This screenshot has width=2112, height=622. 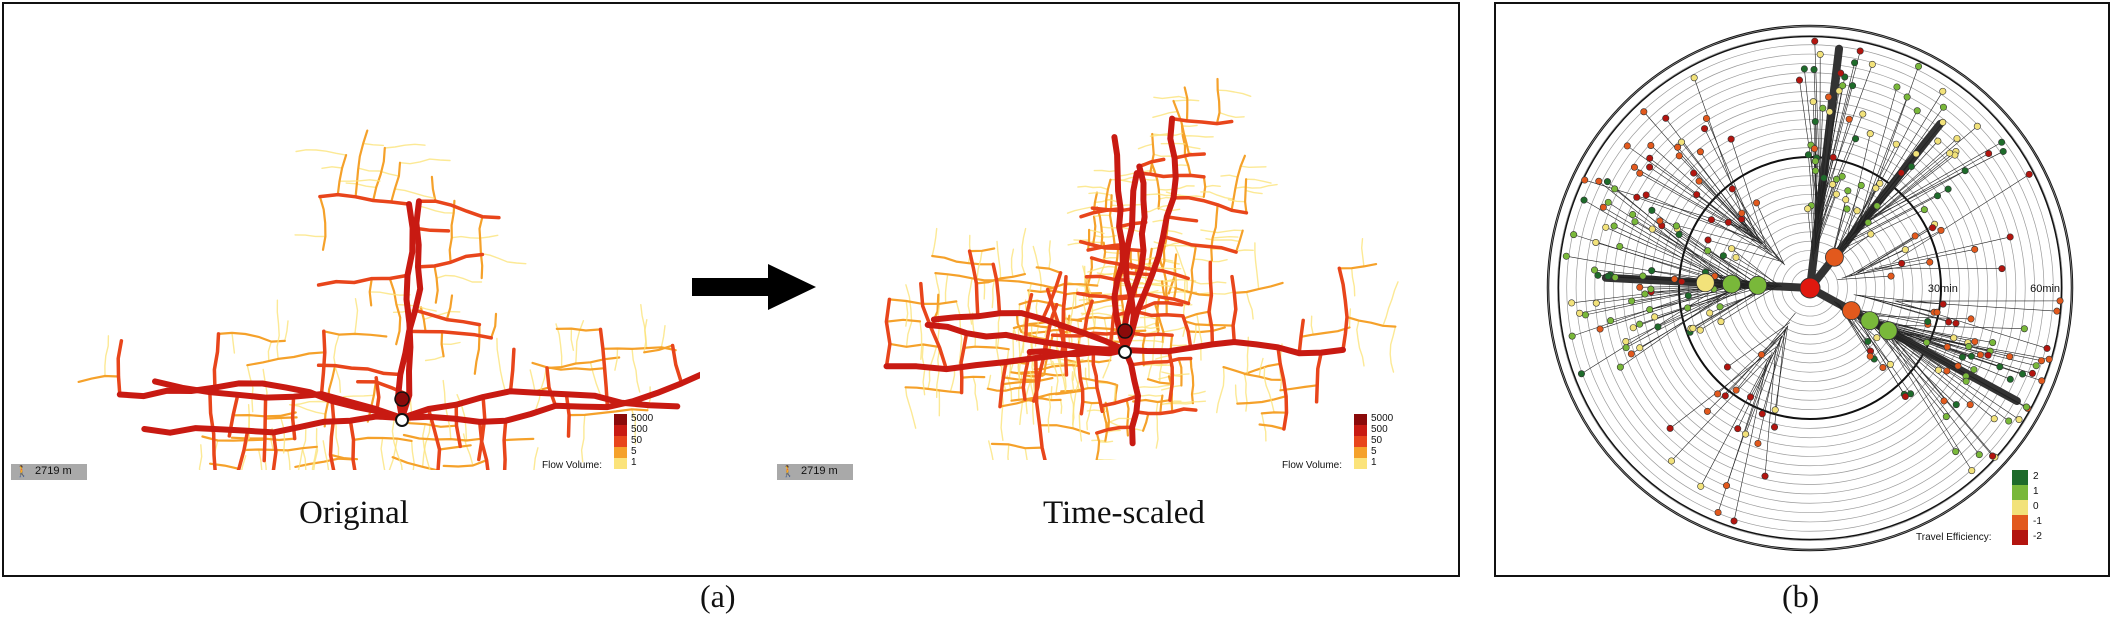 What do you see at coordinates (2037, 521) in the screenshot?
I see `legend-label: -1` at bounding box center [2037, 521].